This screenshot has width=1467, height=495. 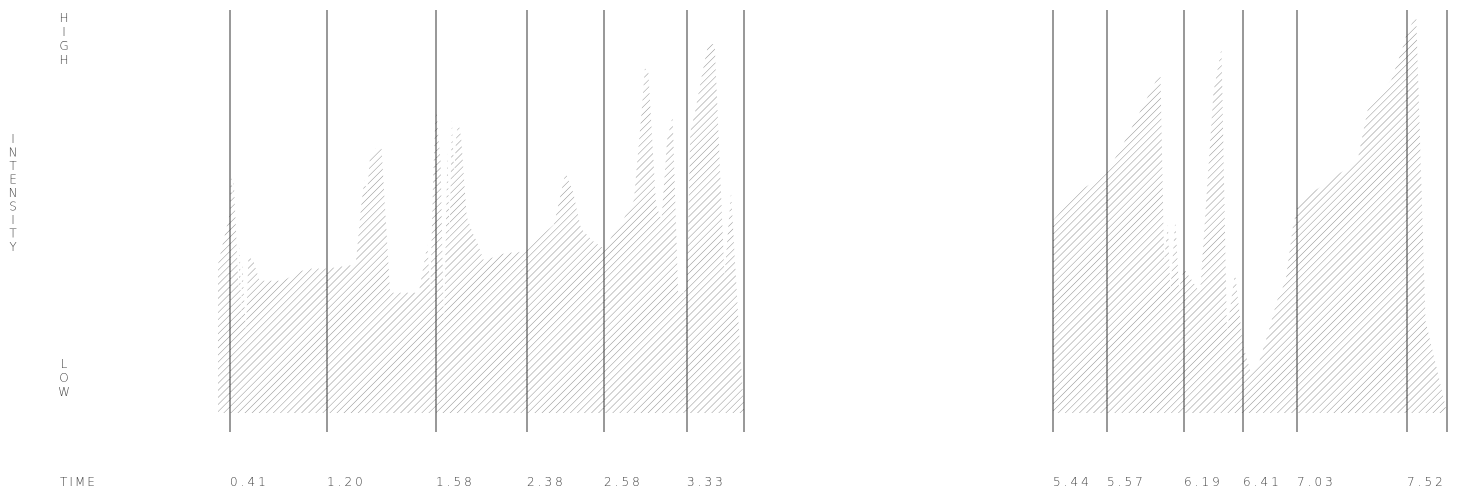 I want to click on time-tick-label: 1.58, so click(x=455, y=482).